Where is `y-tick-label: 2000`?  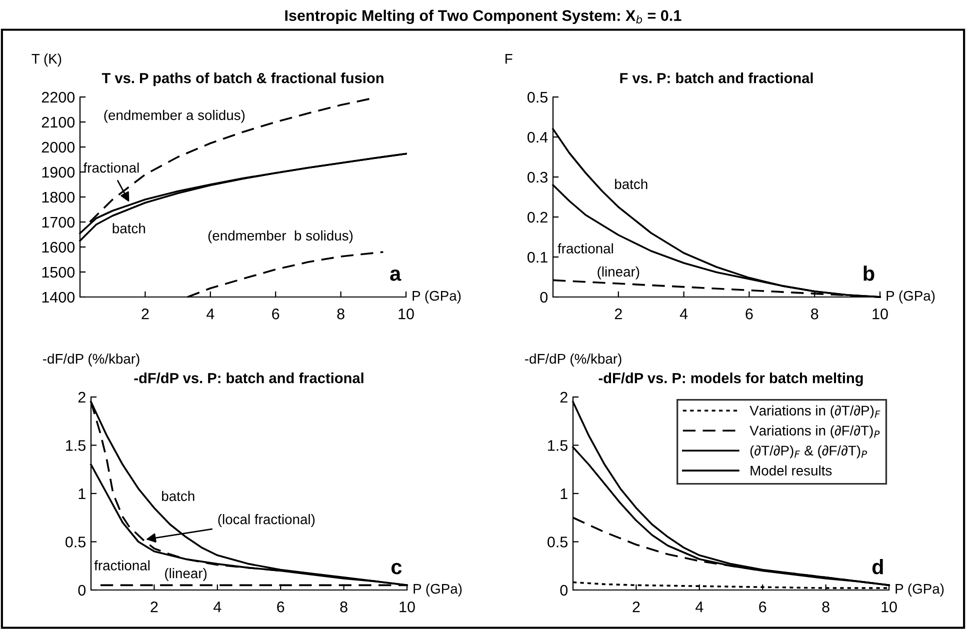 y-tick-label: 2000 is located at coordinates (58, 147).